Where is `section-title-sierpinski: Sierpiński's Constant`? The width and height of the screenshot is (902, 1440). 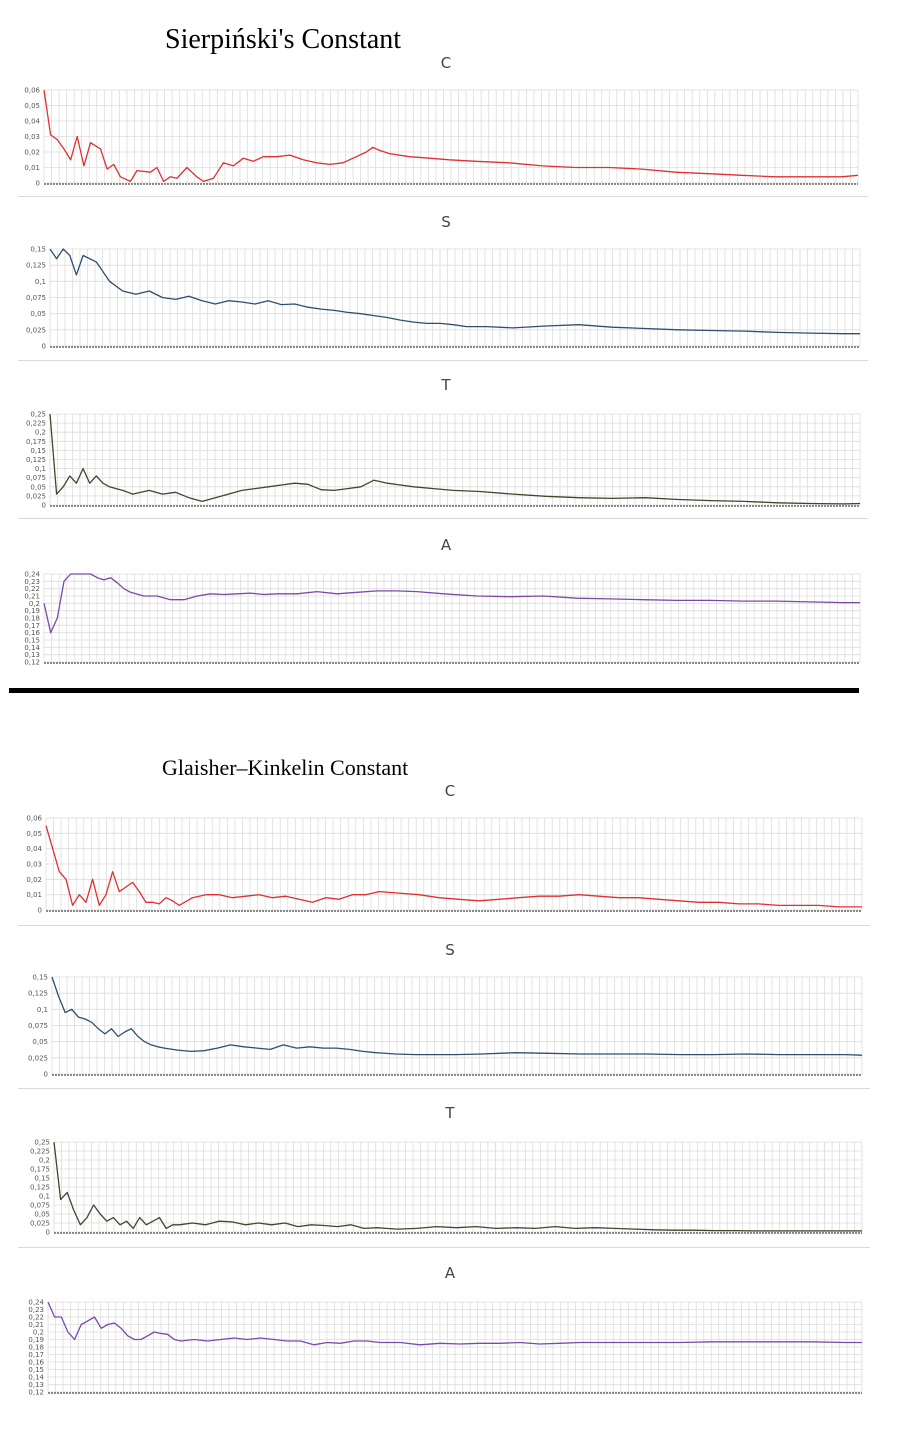
section-title-sierpinski: Sierpiński's Constant is located at coordinates (283, 39).